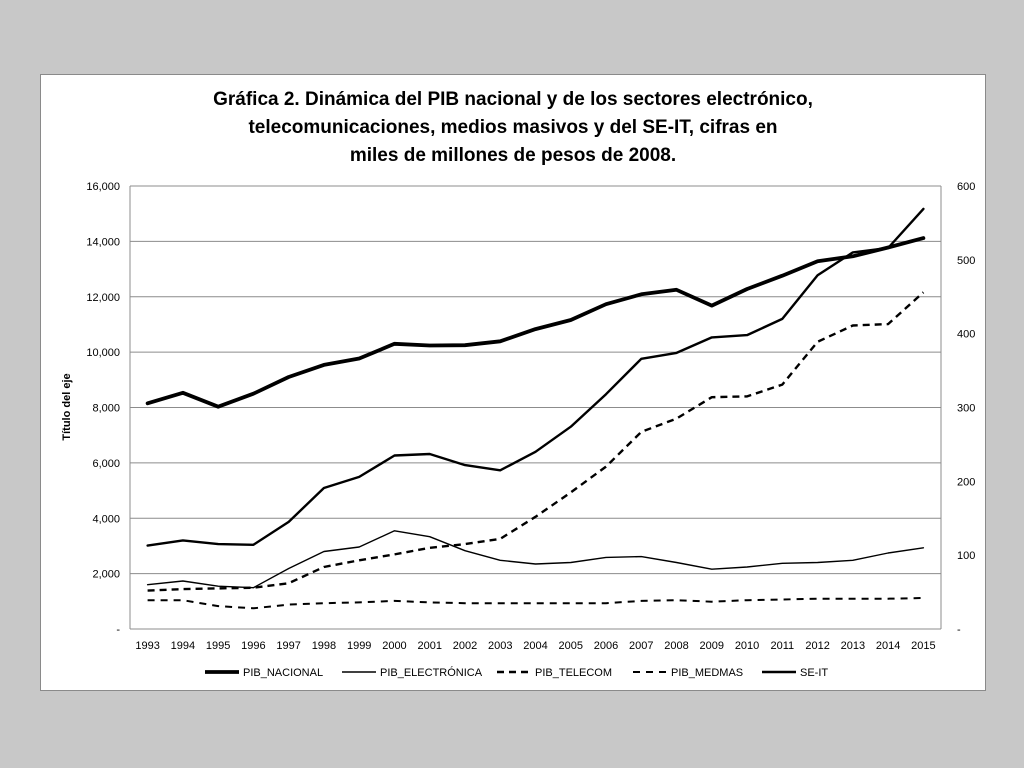  What do you see at coordinates (966, 261) in the screenshot?
I see `y2-tick-label: 500` at bounding box center [966, 261].